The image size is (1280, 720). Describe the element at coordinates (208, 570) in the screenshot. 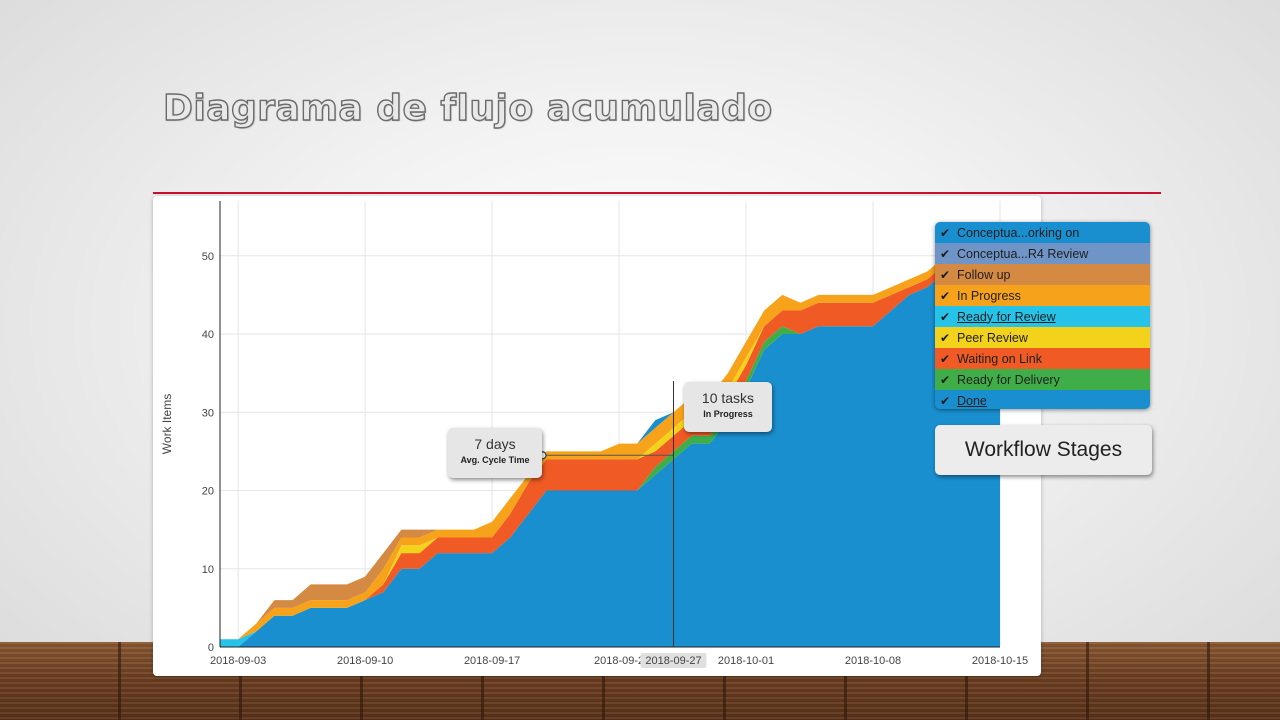

I see `y-tick-label: 10` at that location.